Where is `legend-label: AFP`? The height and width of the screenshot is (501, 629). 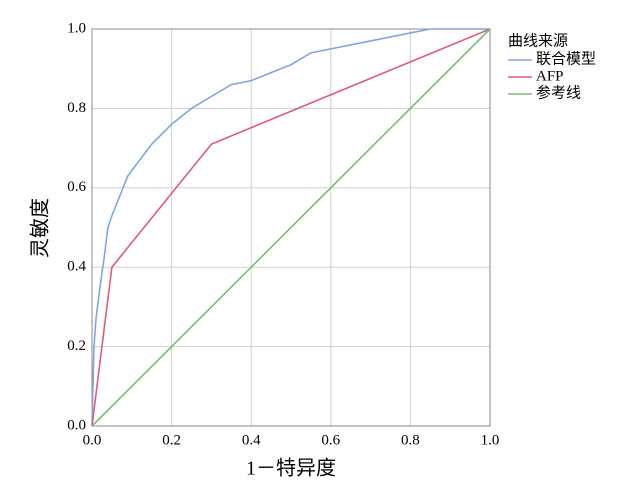
legend-label: AFP is located at coordinates (550, 76).